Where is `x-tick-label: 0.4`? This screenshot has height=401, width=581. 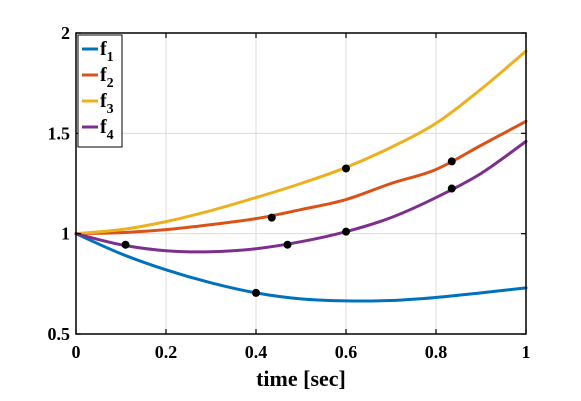
x-tick-label: 0.4 is located at coordinates (256, 352).